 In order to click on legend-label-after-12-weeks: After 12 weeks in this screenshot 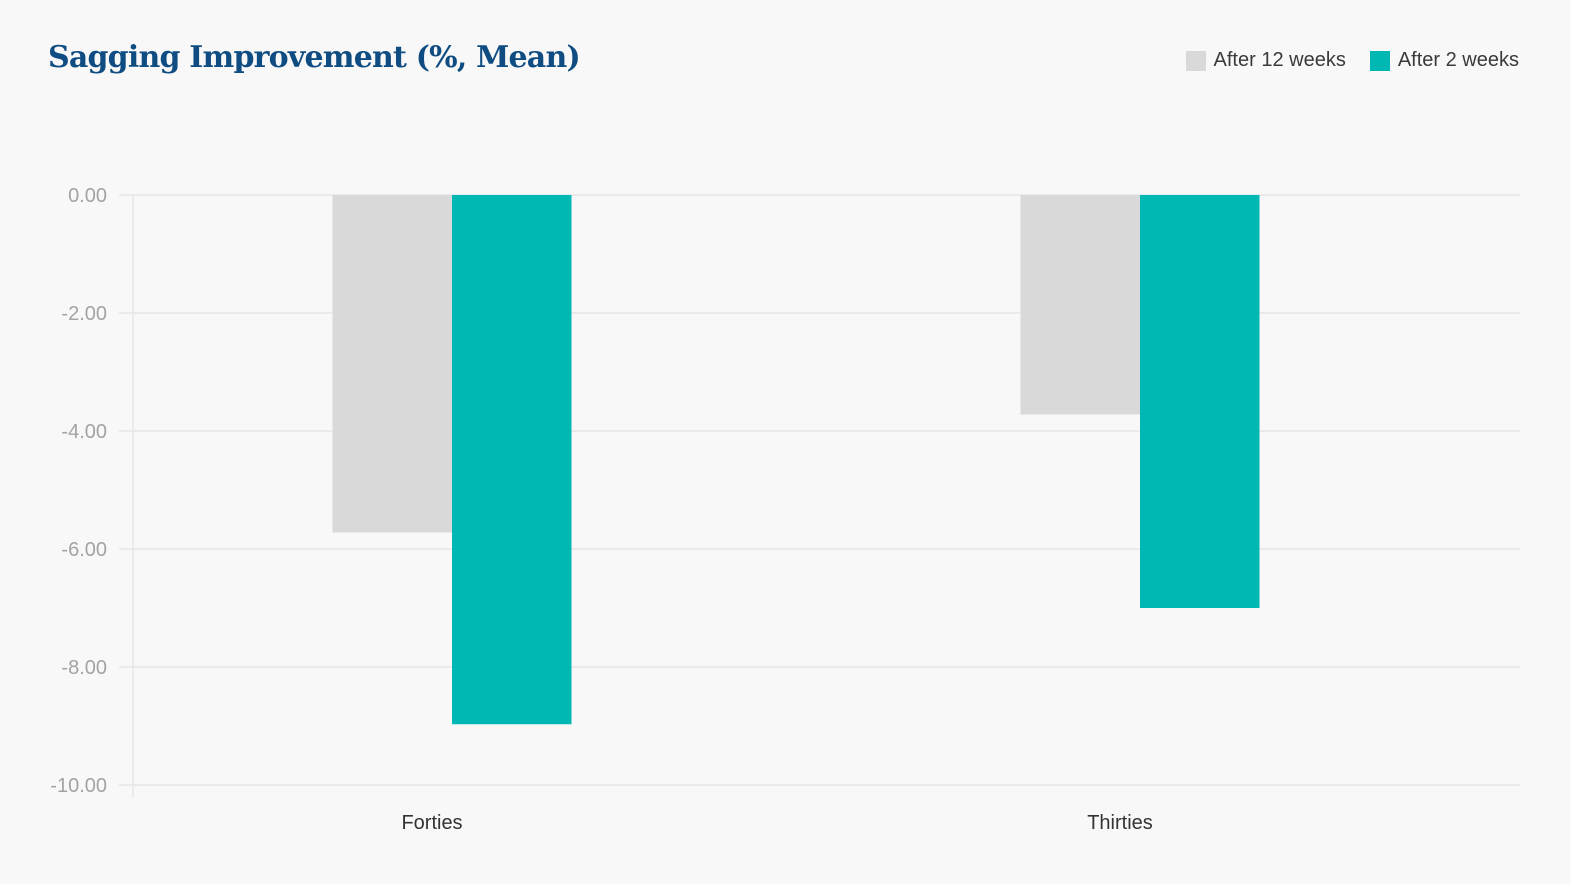, I will do `click(1279, 60)`.